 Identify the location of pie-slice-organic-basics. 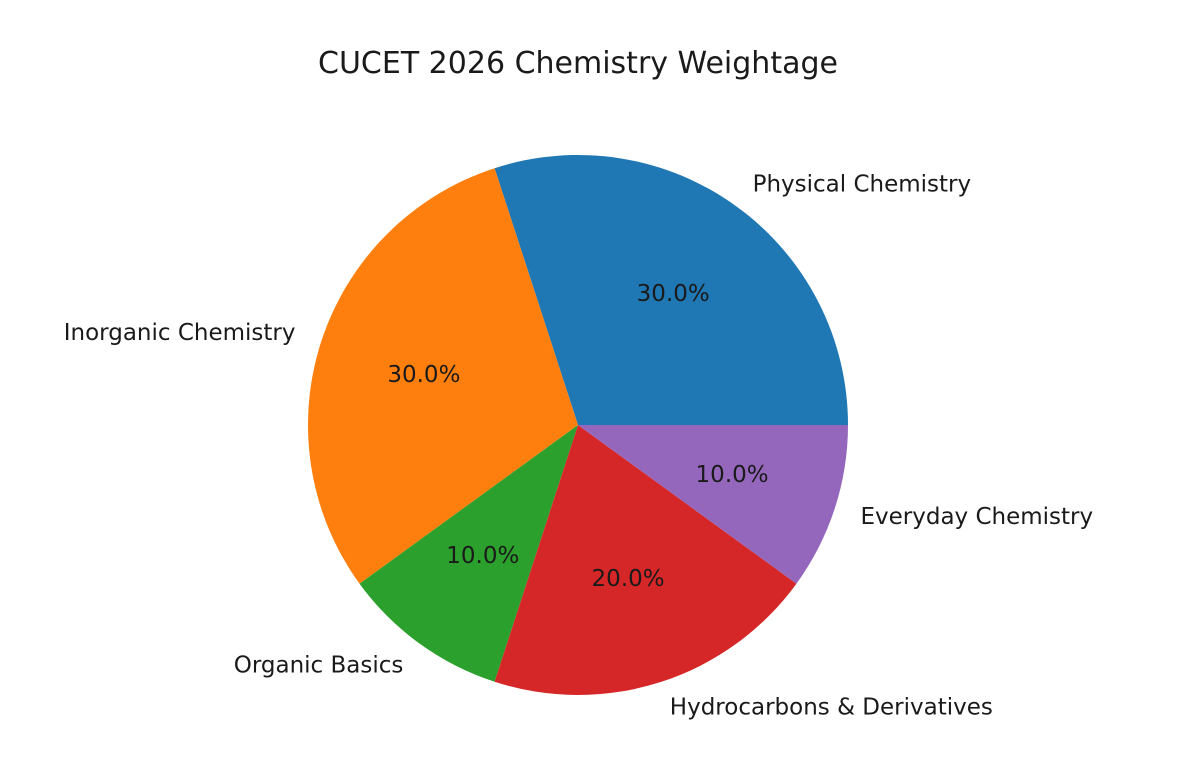
(468, 553).